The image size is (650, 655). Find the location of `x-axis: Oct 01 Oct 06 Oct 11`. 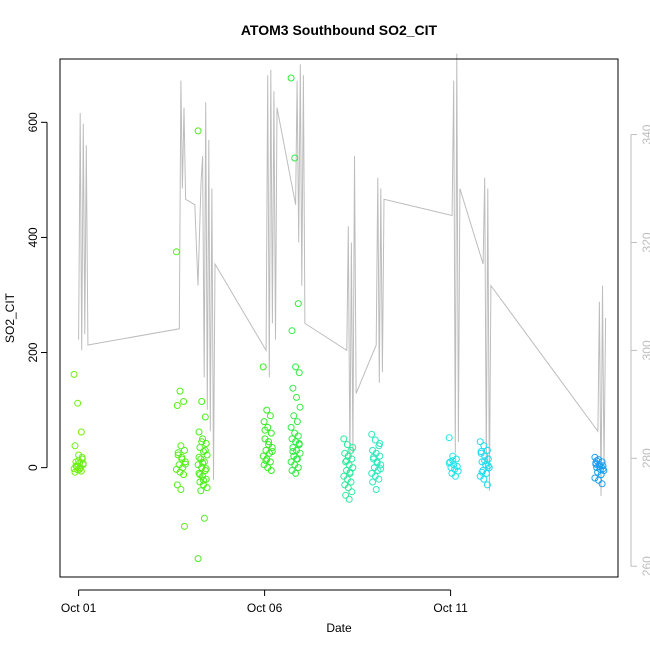

x-axis: Oct 01 Oct 06 Oct 11 is located at coordinates (264, 602).